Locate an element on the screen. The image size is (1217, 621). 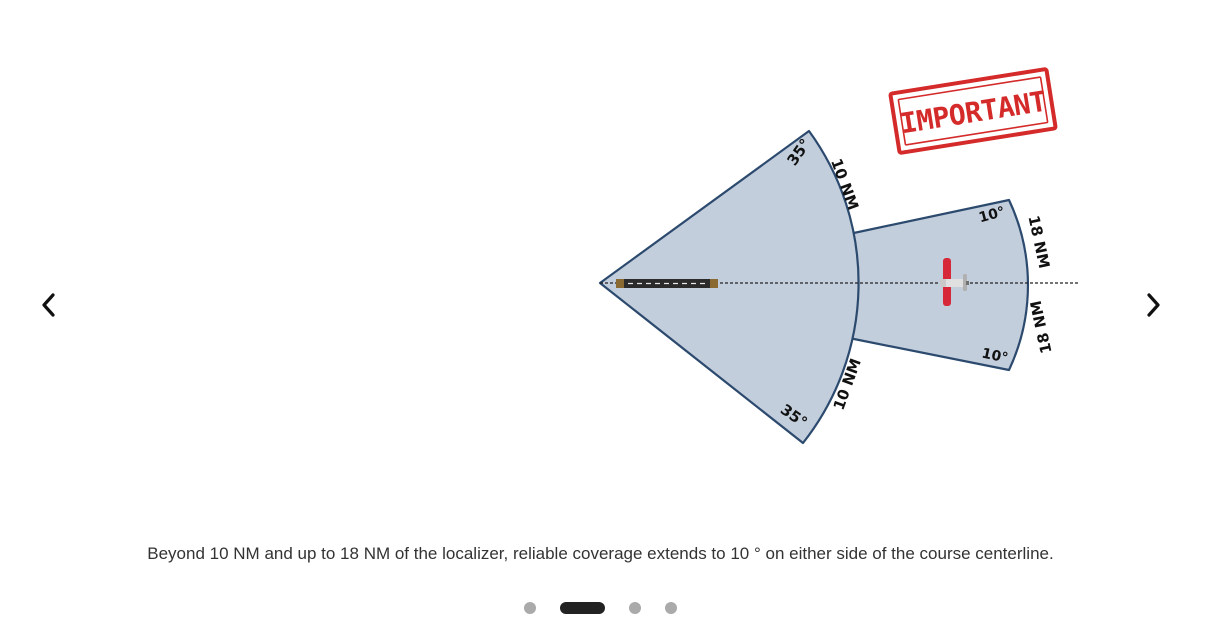
next-slide-button is located at coordinates (1153, 305).